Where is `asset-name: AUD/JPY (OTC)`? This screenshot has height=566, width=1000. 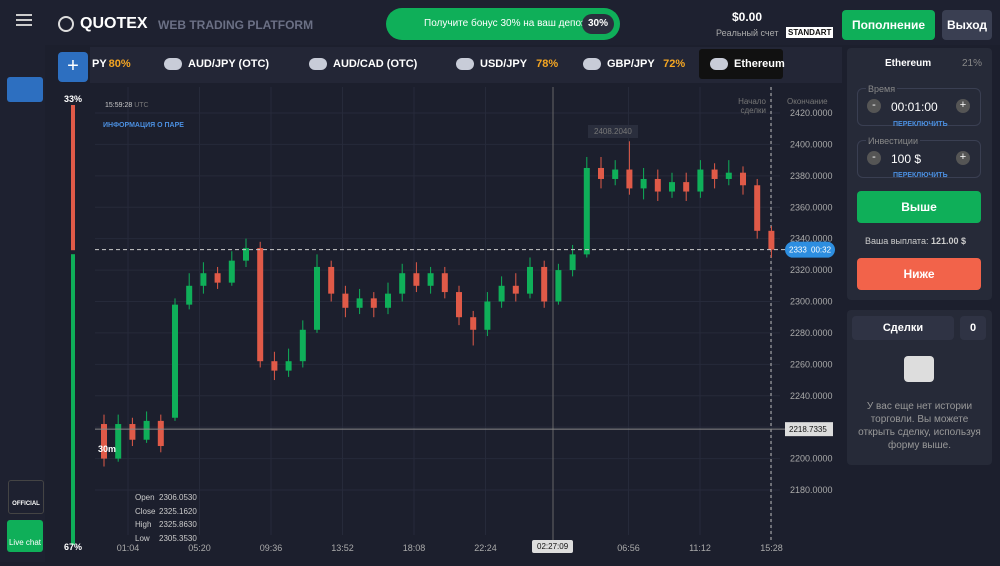 asset-name: AUD/JPY (OTC) is located at coordinates (229, 64).